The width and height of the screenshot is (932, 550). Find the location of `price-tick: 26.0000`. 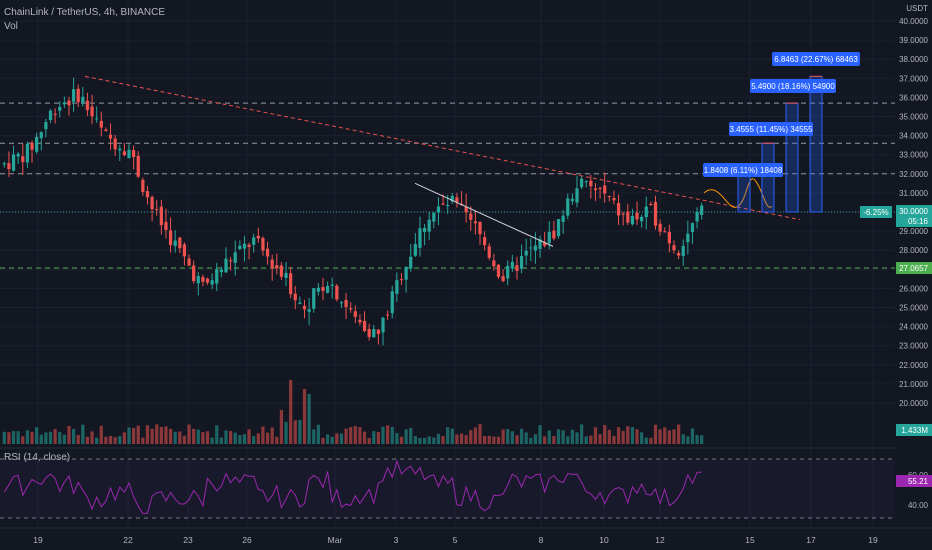

price-tick: 26.0000 is located at coordinates (913, 288).